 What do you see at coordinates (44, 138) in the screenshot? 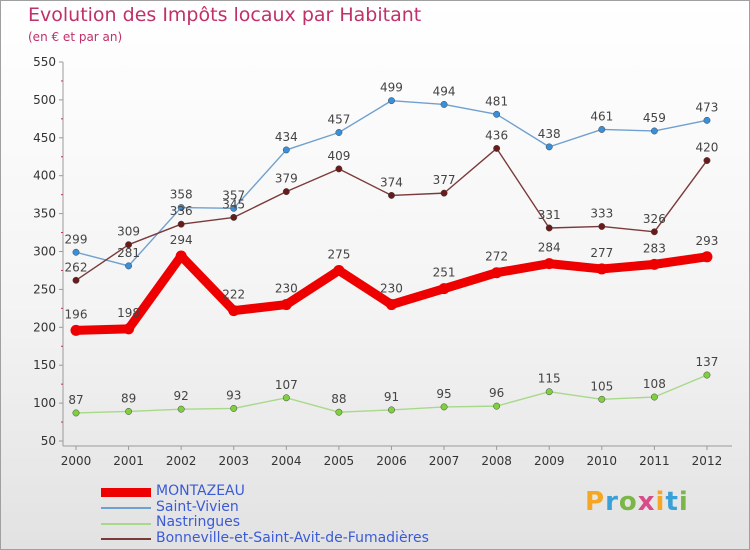
I see `y-tick-label: 450` at bounding box center [44, 138].